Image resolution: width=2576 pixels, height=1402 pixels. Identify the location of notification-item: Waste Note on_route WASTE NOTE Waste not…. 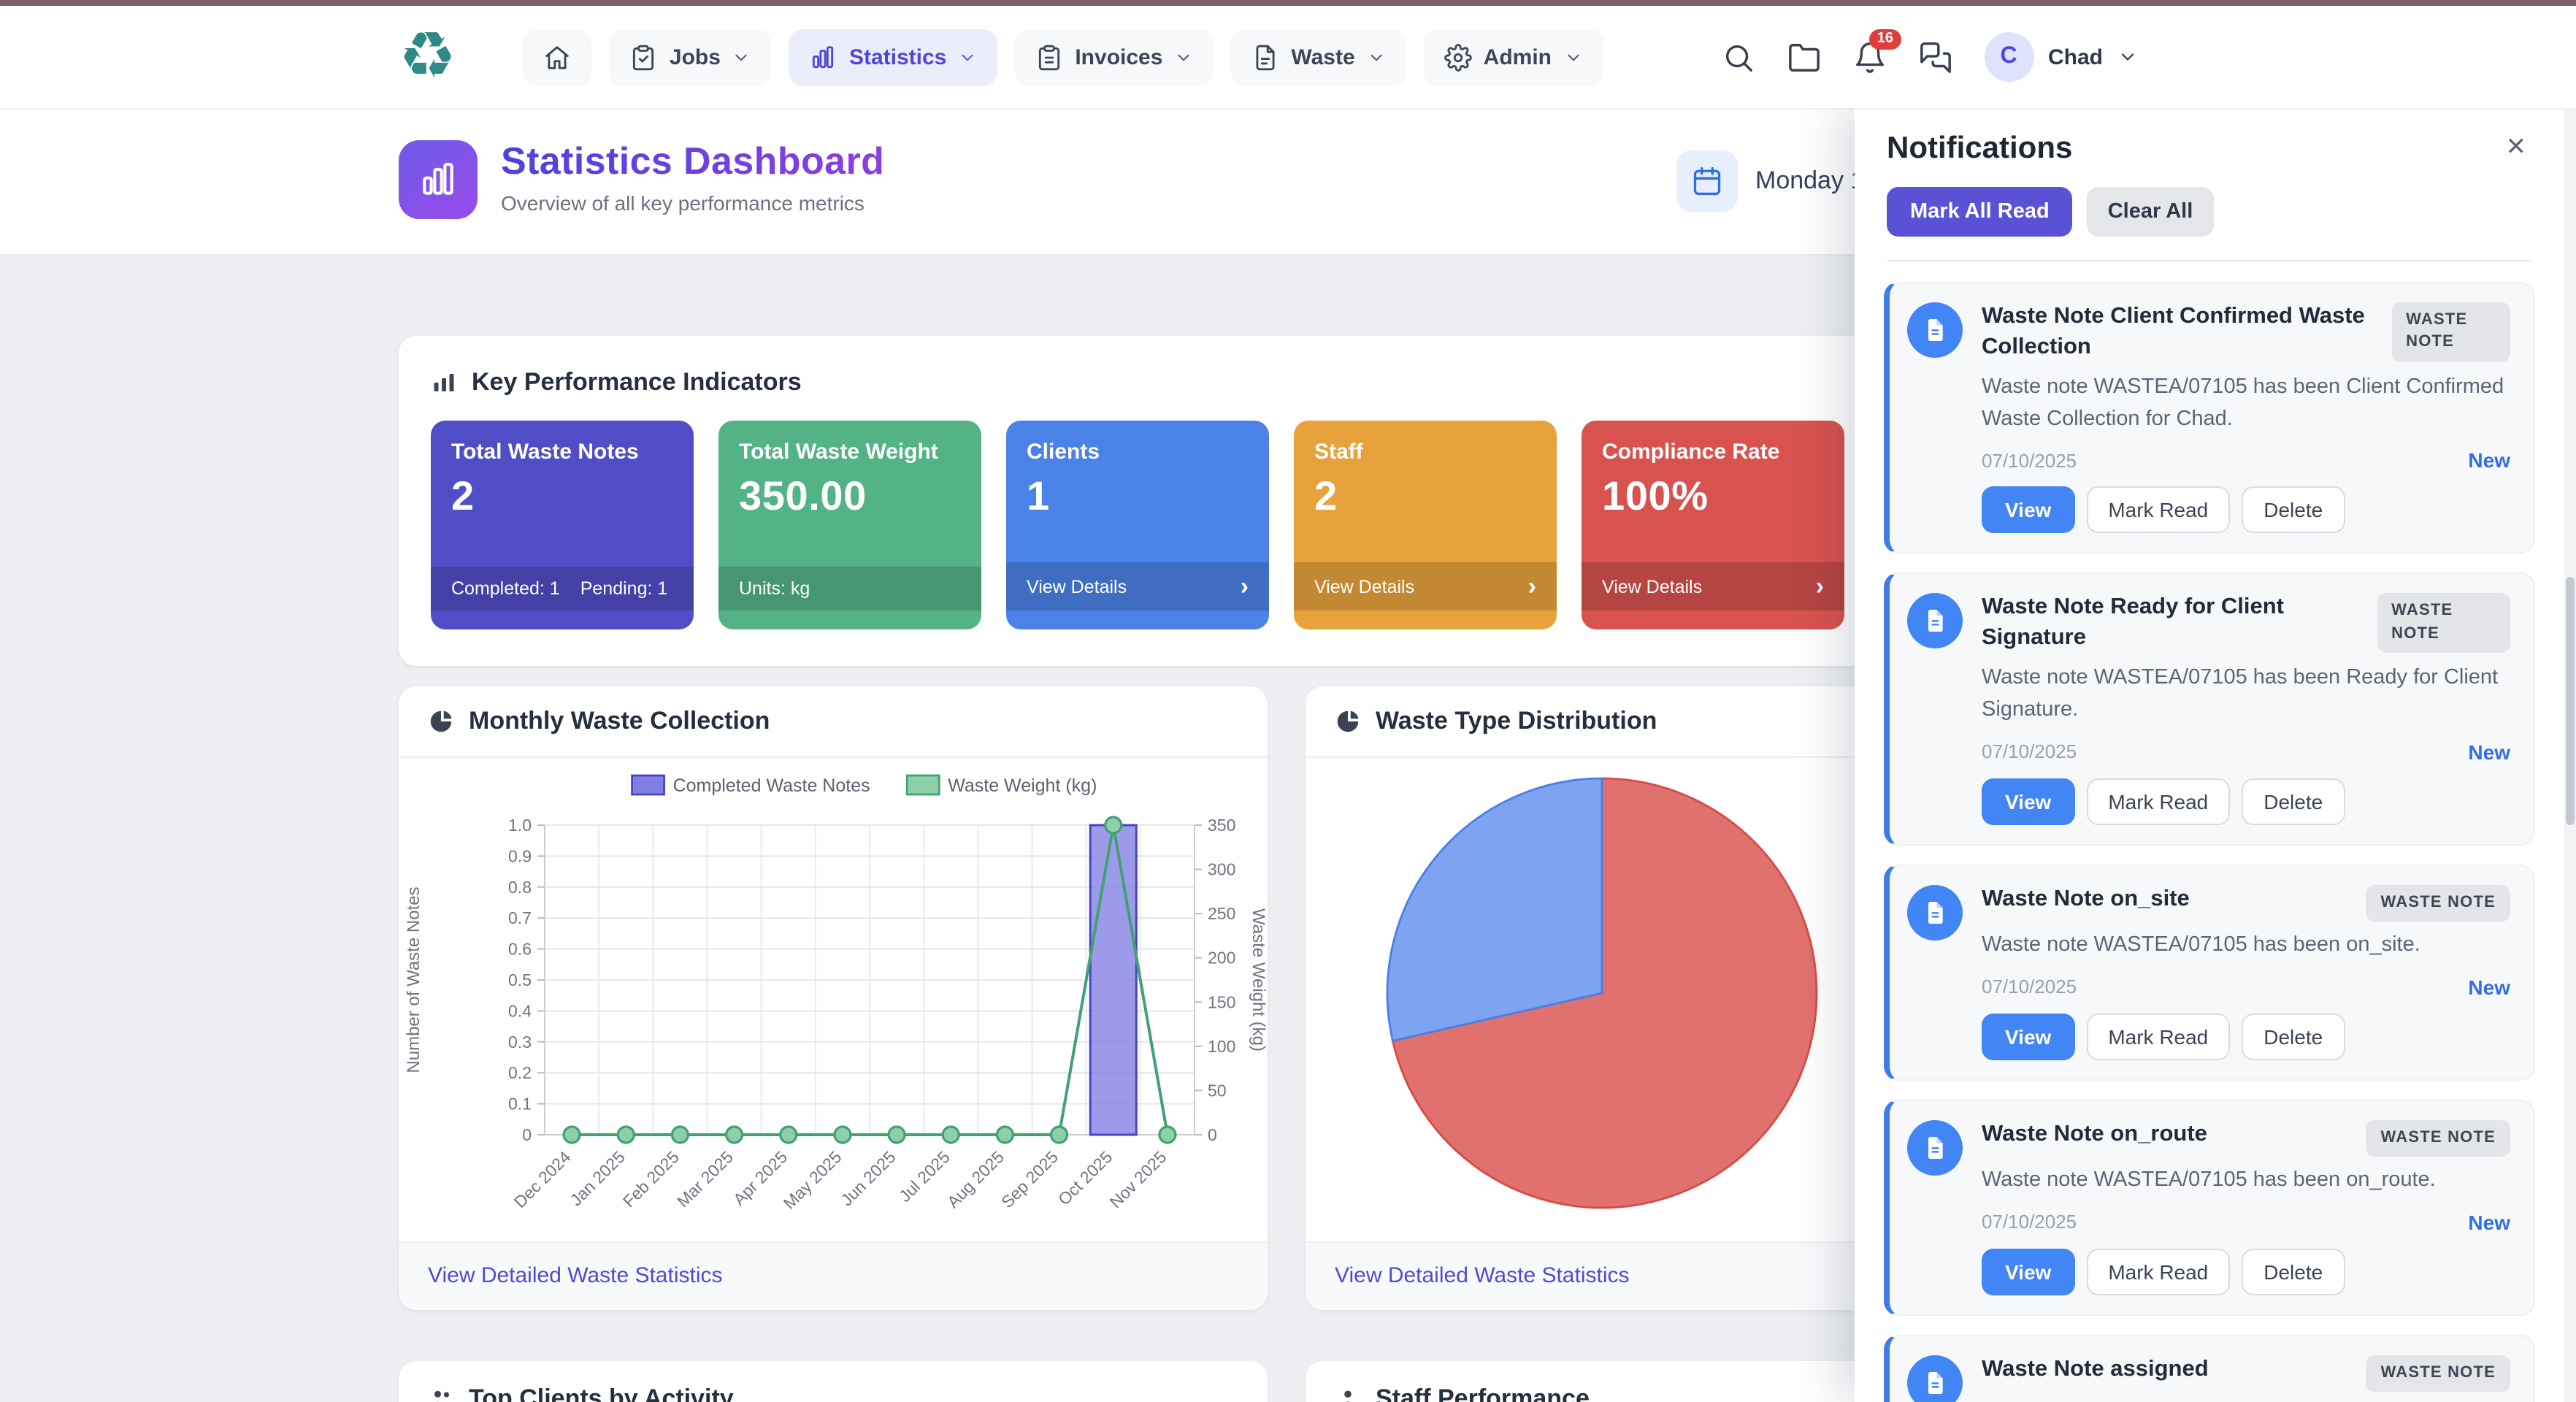
(2209, 1207).